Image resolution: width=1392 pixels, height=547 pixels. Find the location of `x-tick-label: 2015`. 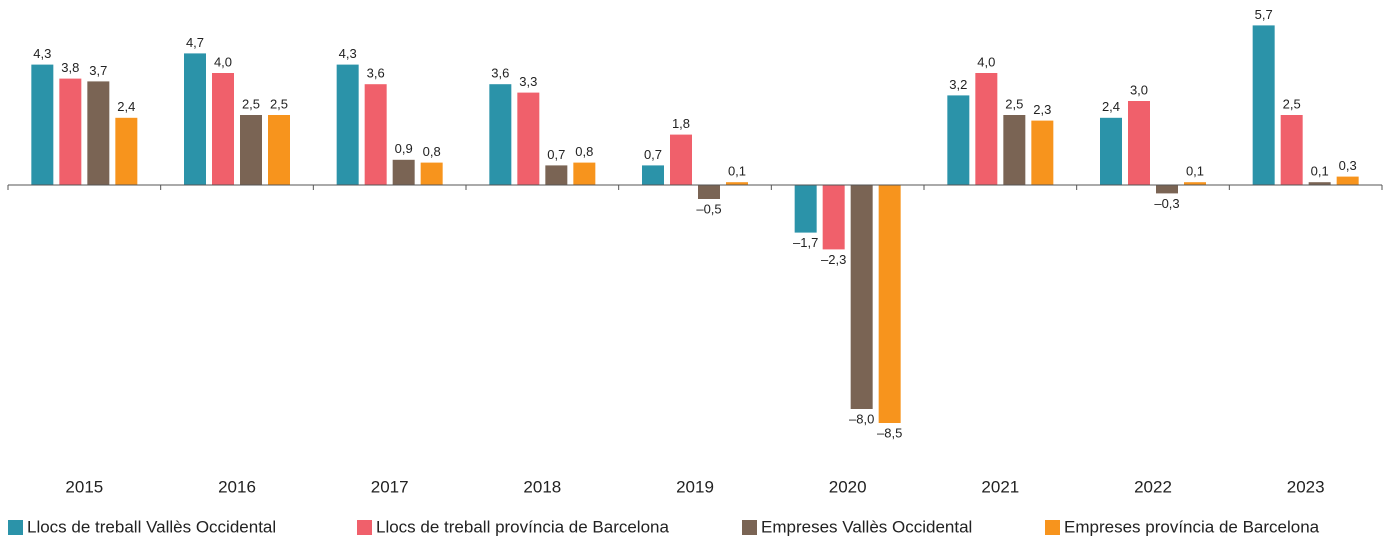

x-tick-label: 2015 is located at coordinates (84, 486).